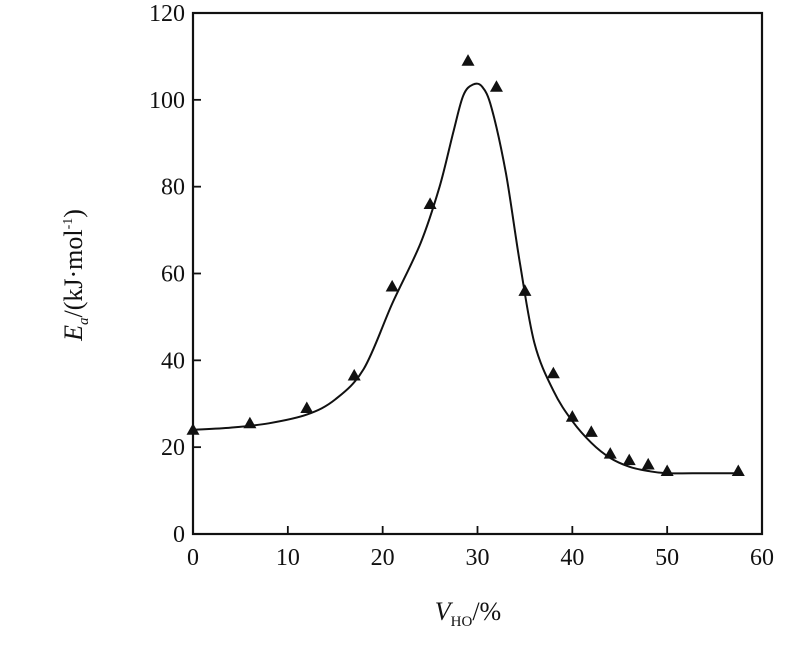 The width and height of the screenshot is (808, 645). I want to click on x-tick-label: 60, so click(762, 558).